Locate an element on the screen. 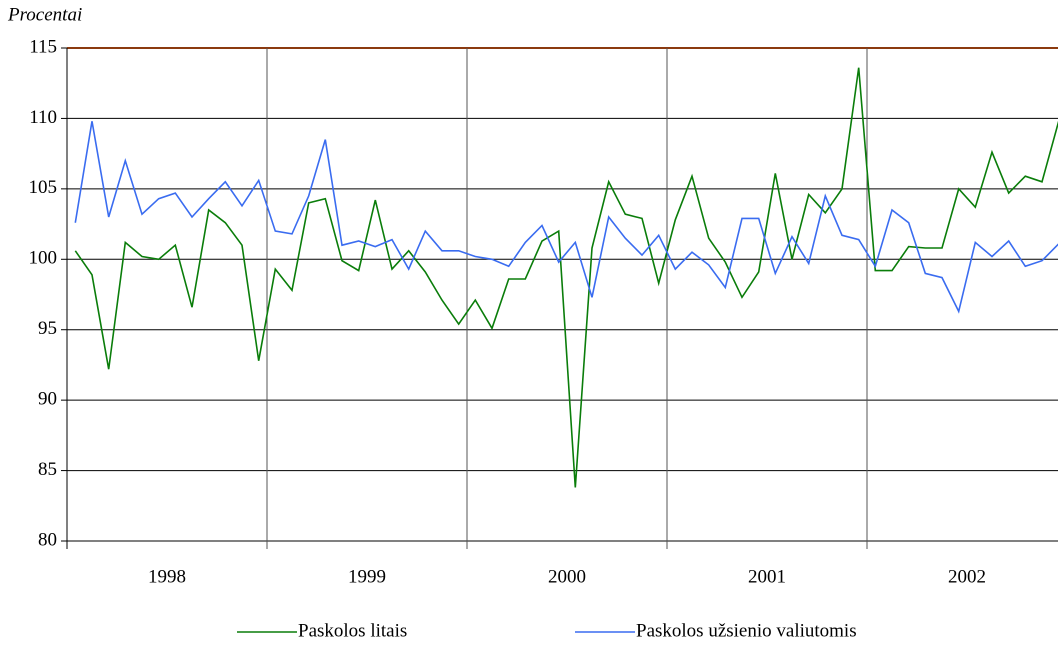 Image resolution: width=1058 pixels, height=646 pixels. y-tick-label: 85 is located at coordinates (47, 469).